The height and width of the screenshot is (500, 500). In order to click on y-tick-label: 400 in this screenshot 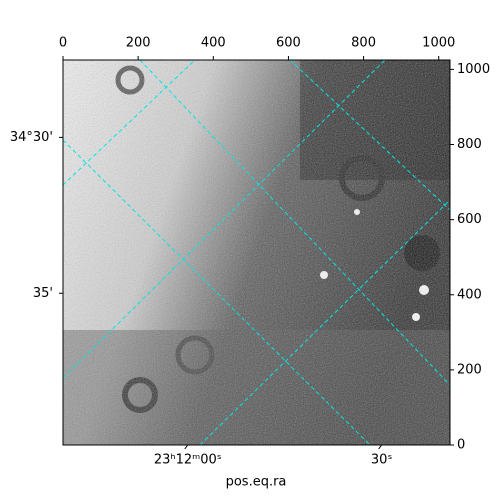, I will do `click(469, 294)`.